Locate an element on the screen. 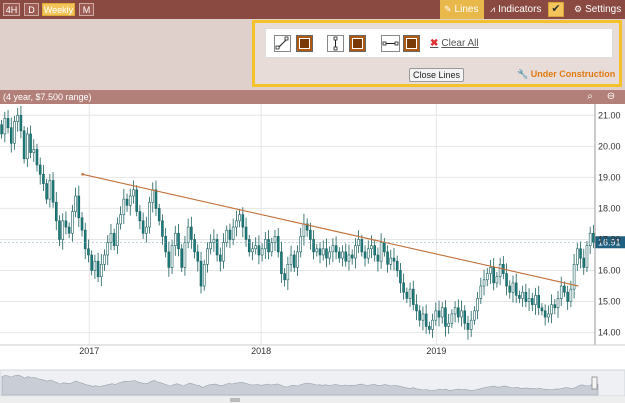 This screenshot has width=625, height=403. navigator is located at coordinates (312, 386).